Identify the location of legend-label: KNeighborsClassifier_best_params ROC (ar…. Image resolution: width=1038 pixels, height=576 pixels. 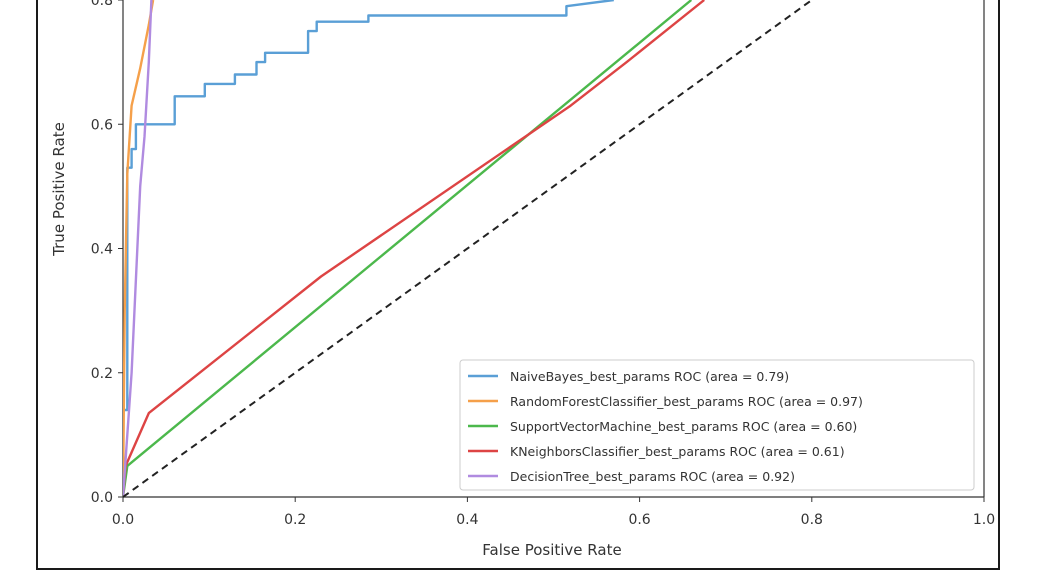
(677, 451).